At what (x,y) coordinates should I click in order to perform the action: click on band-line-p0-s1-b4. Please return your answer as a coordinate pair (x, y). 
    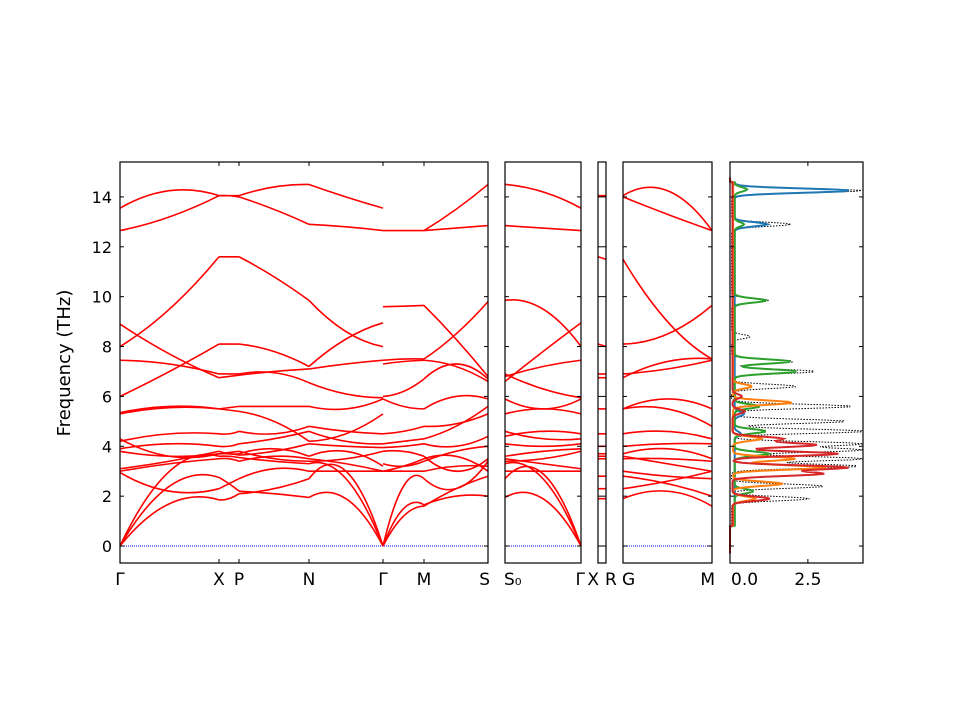
    Looking at the image, I should click on (229, 460).